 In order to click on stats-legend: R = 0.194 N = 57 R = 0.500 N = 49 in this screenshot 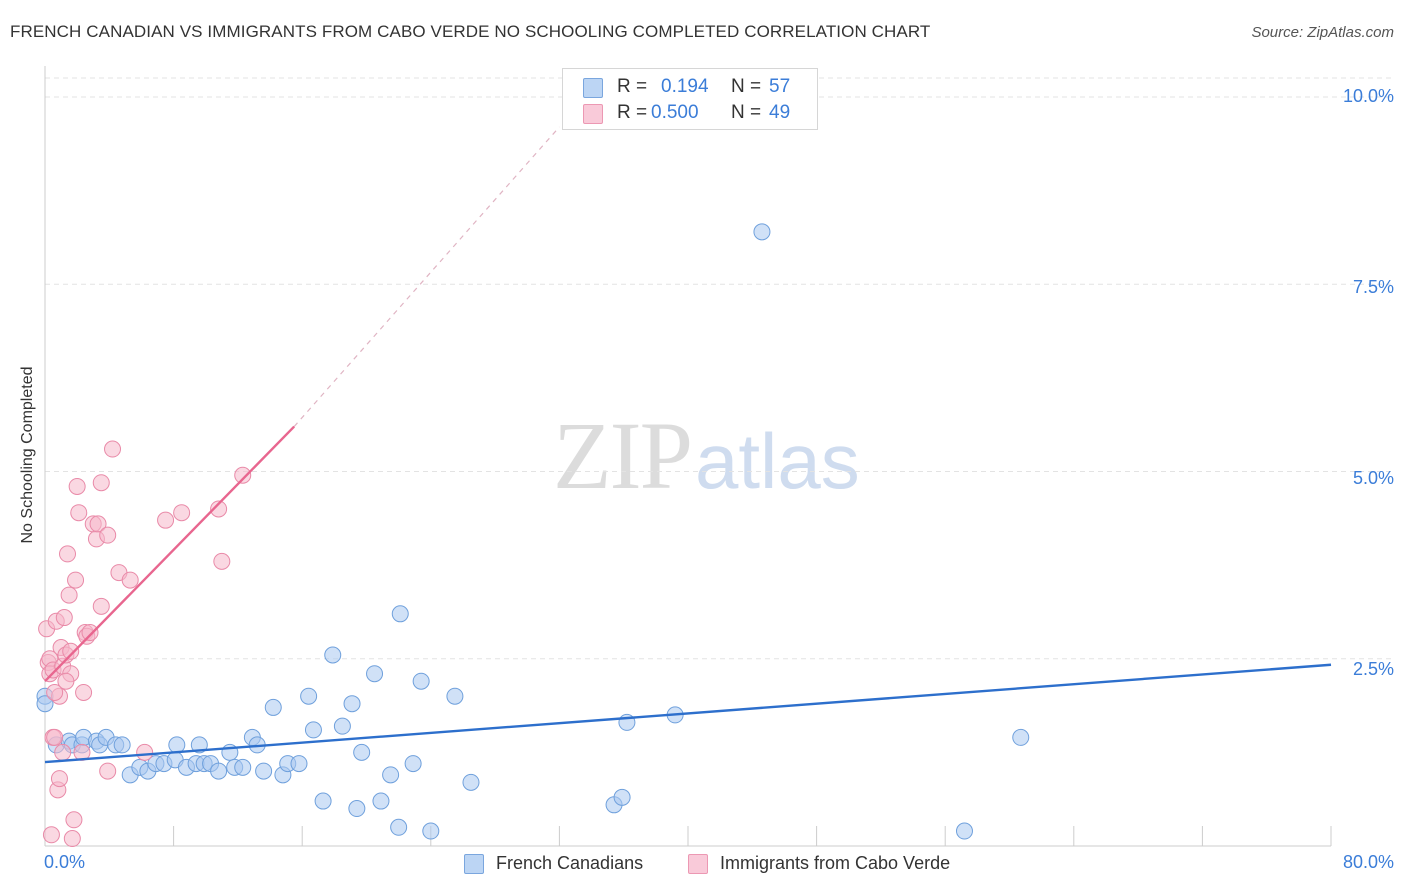, I will do `click(690, 99)`.